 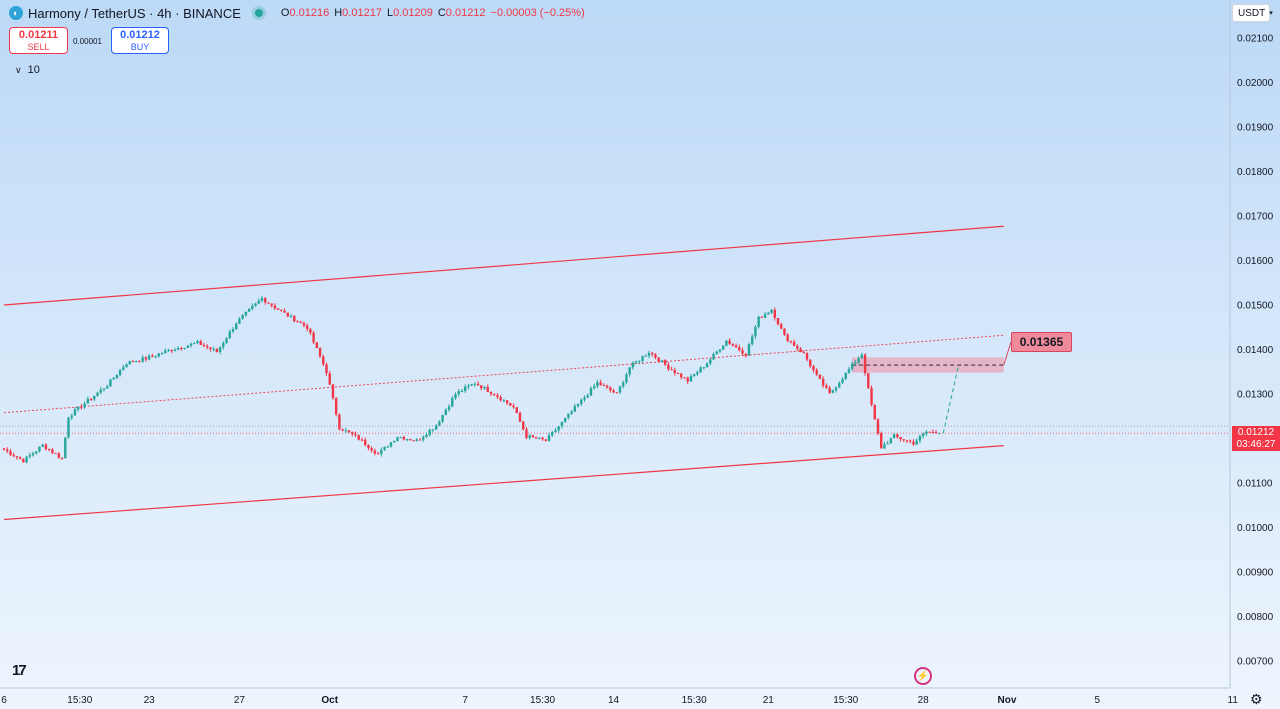 What do you see at coordinates (928, 365) in the screenshot?
I see `target-zone` at bounding box center [928, 365].